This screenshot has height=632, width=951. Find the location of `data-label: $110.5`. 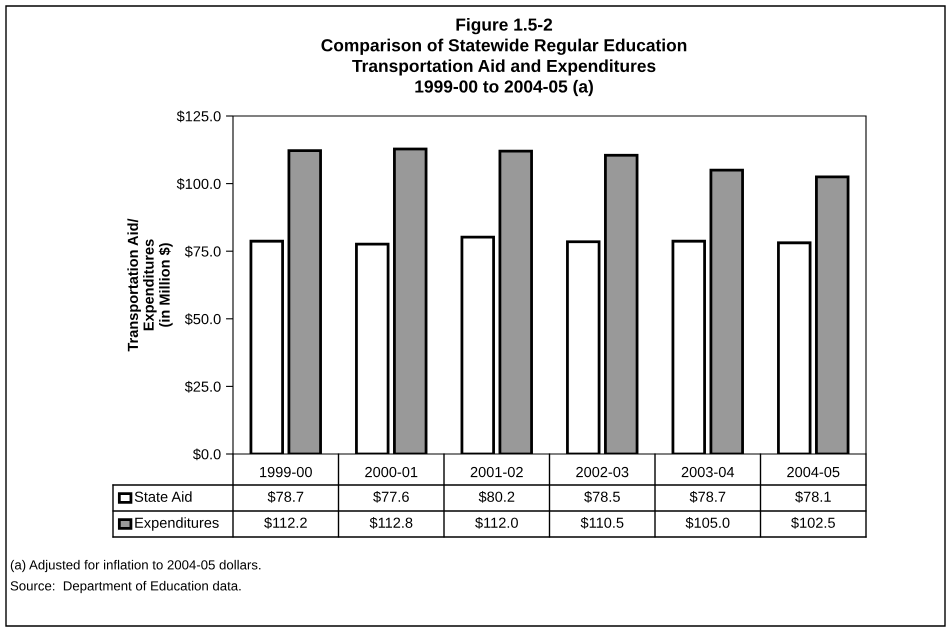

data-label: $110.5 is located at coordinates (602, 522).